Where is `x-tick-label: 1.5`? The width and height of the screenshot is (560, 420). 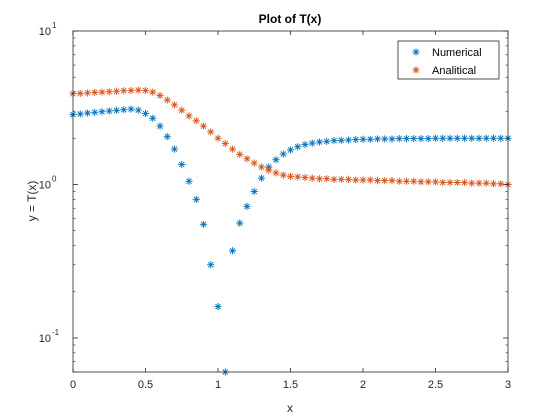 x-tick-label: 1.5 is located at coordinates (290, 385).